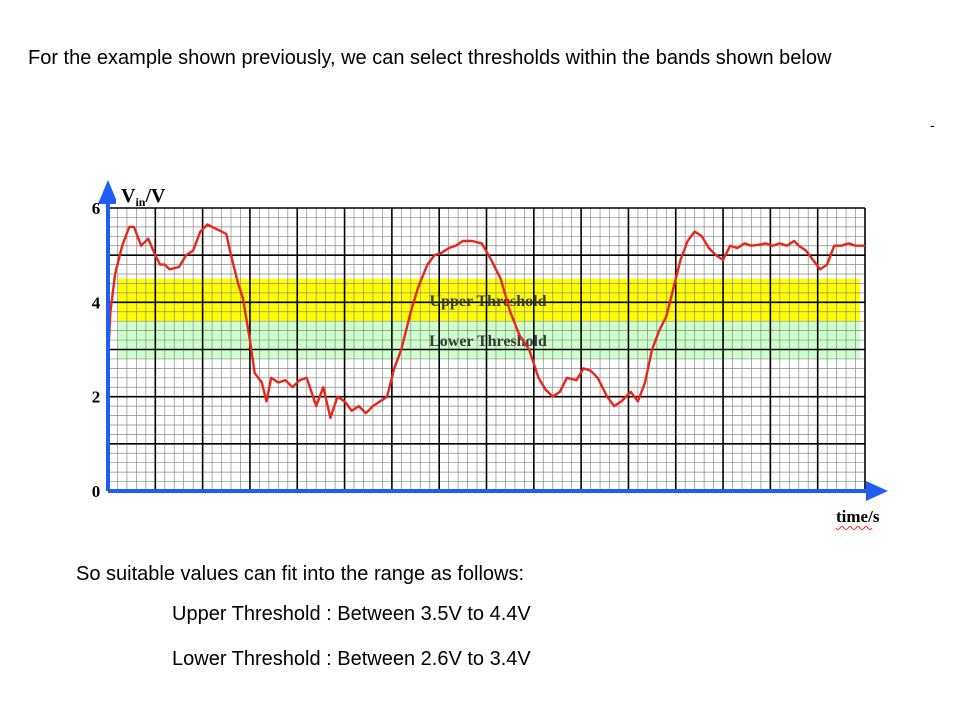  Describe the element at coordinates (96, 208) in the screenshot. I see `y-tick-label: 6` at that location.